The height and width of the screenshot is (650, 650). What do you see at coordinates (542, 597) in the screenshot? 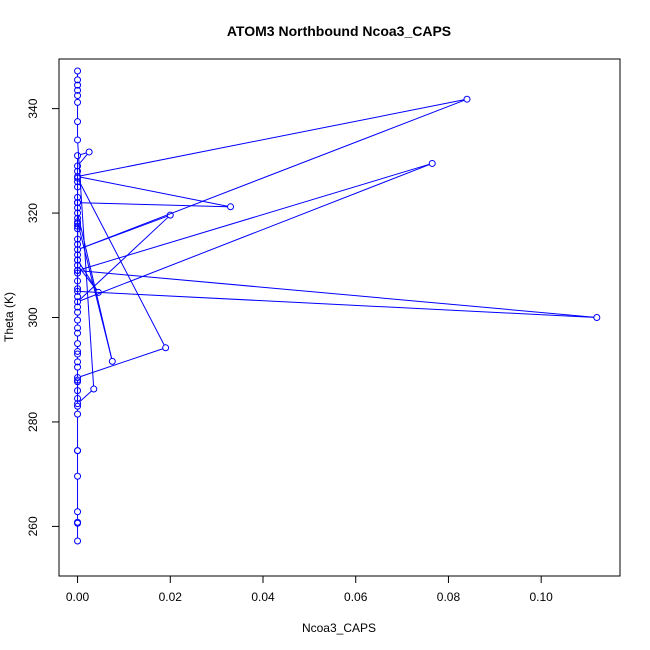
I see `x-tick-label: 0.10` at bounding box center [542, 597].